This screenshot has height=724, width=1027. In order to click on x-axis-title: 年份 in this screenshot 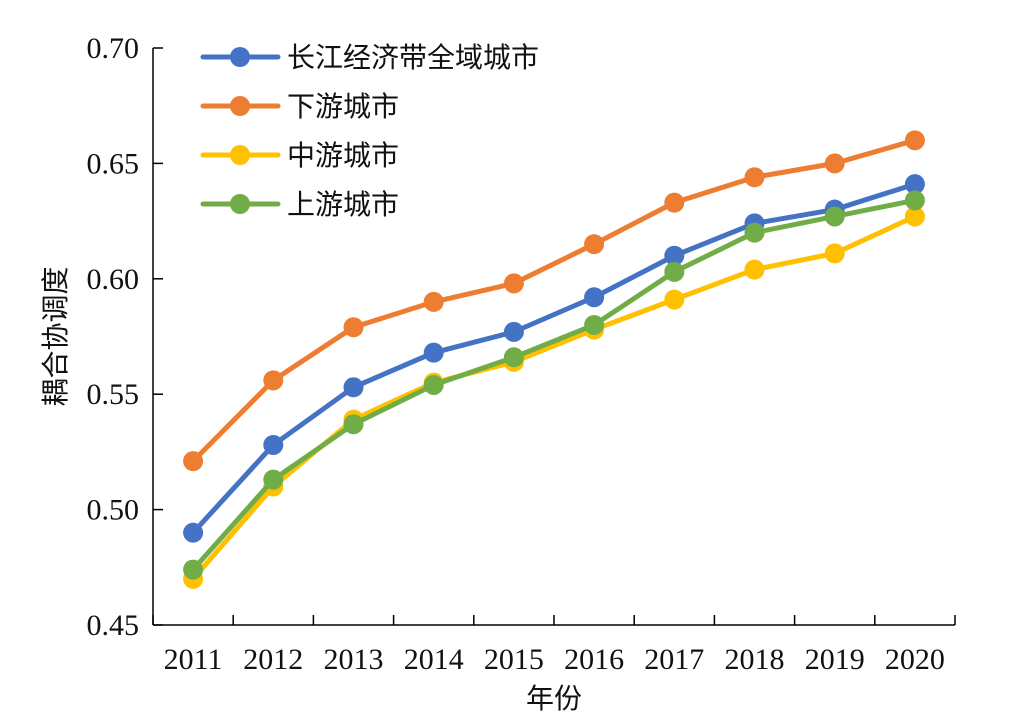, I will do `click(554, 698)`.